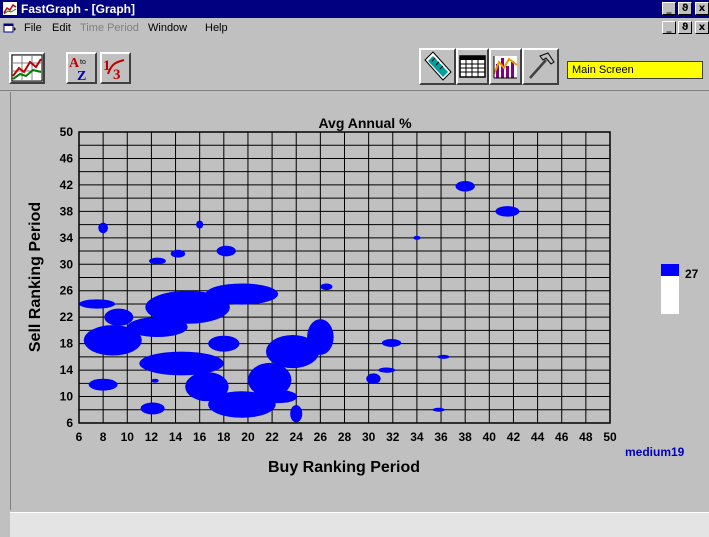  What do you see at coordinates (67, 132) in the screenshot?
I see `y-tick-label: 50` at bounding box center [67, 132].